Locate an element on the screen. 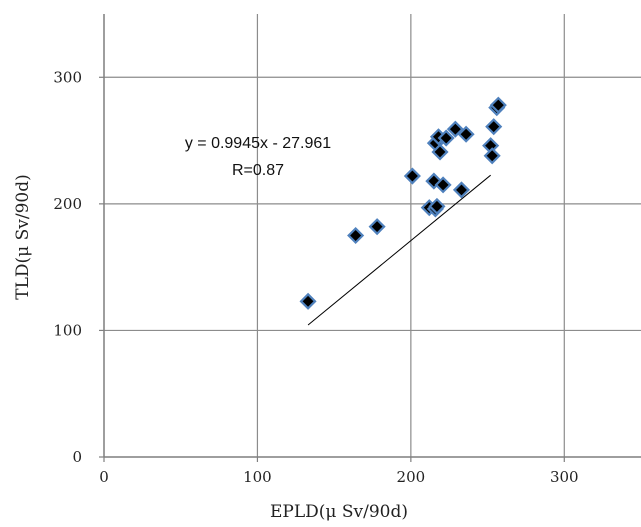 This screenshot has width=641, height=527. x-tick-label: 200 is located at coordinates (411, 477).